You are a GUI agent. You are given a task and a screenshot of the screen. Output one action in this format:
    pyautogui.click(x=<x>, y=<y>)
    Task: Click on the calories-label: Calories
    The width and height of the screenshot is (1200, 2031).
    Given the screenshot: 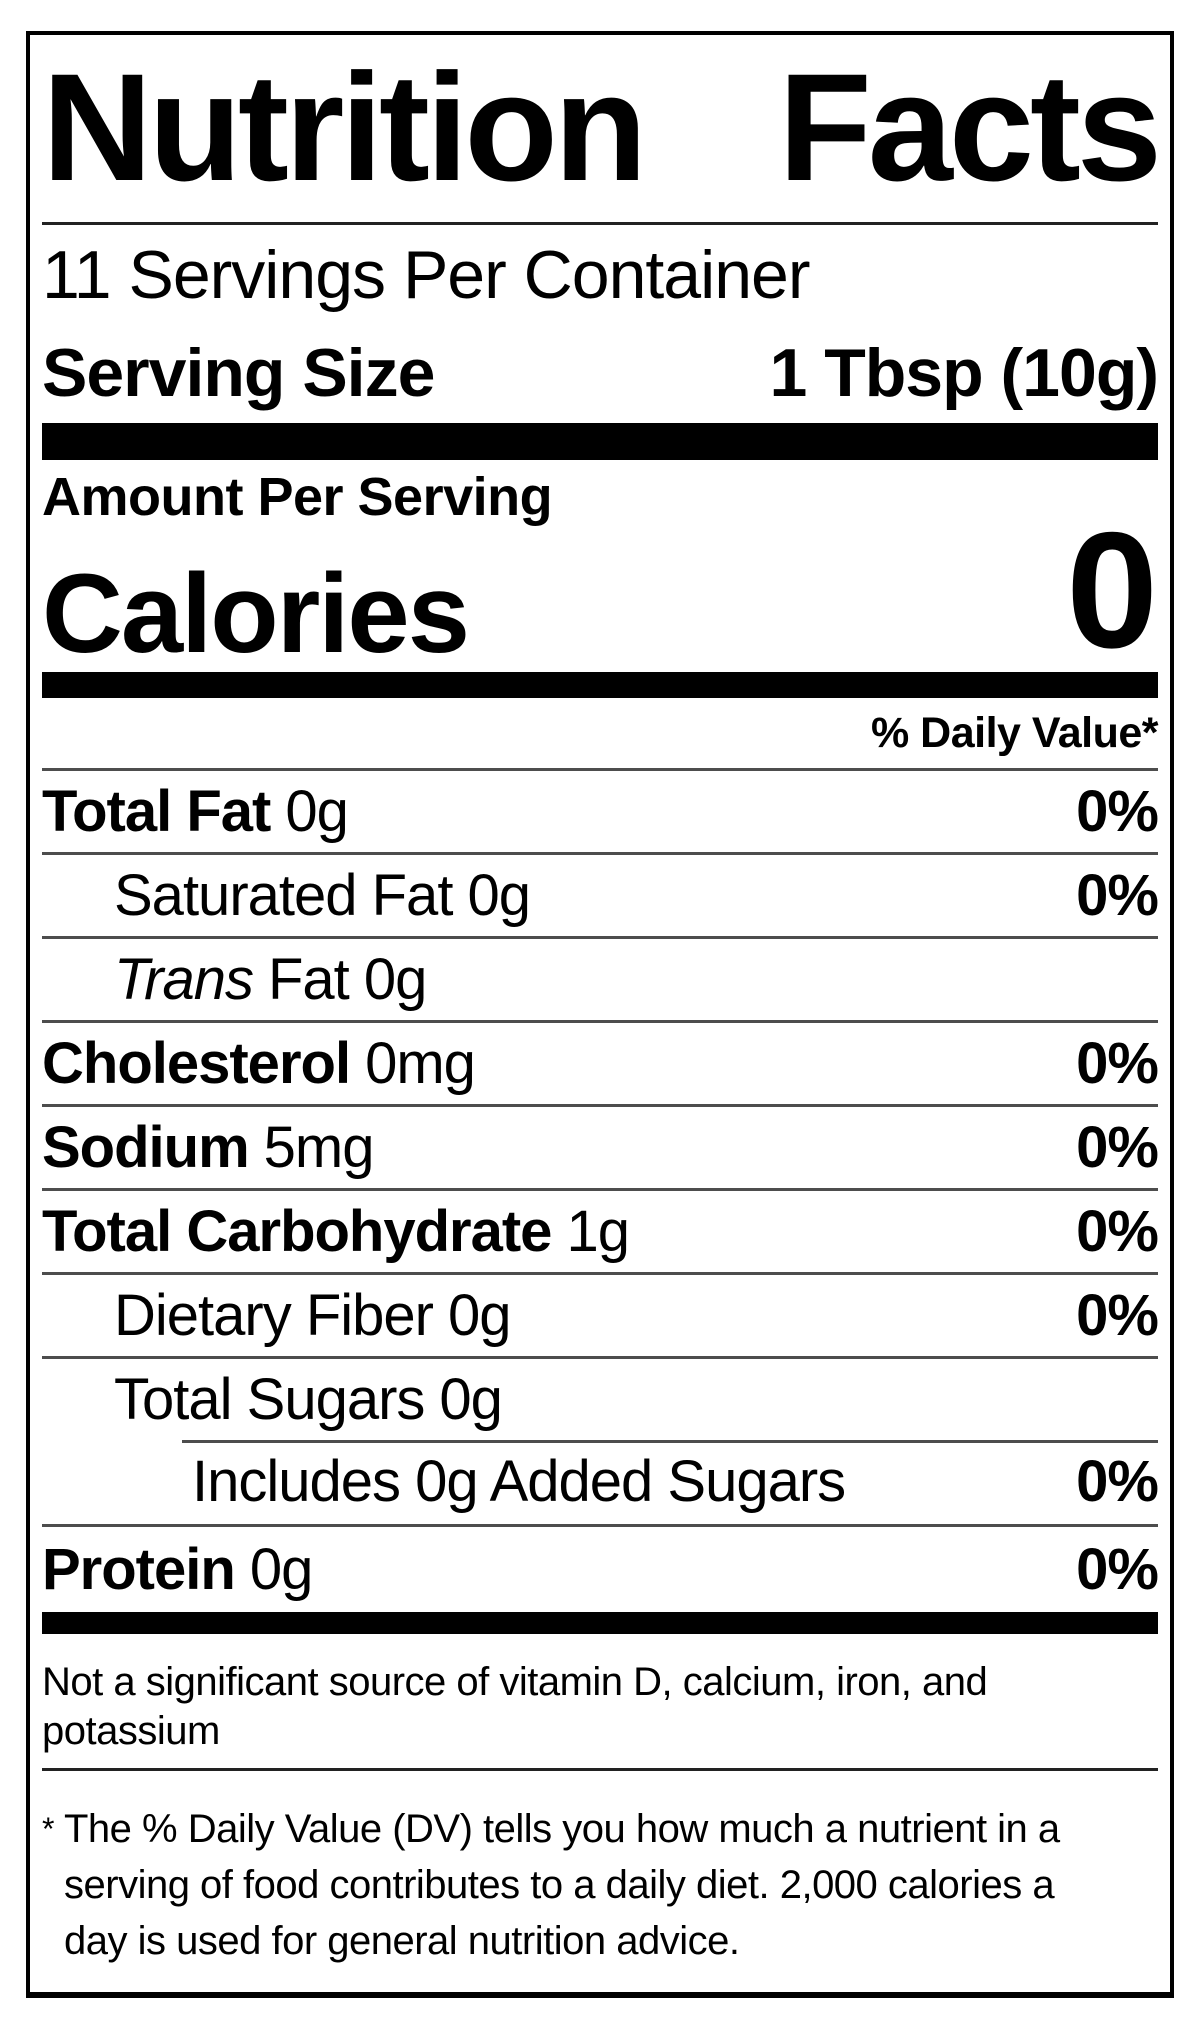 What is the action you would take?
    pyautogui.click(x=256, y=613)
    